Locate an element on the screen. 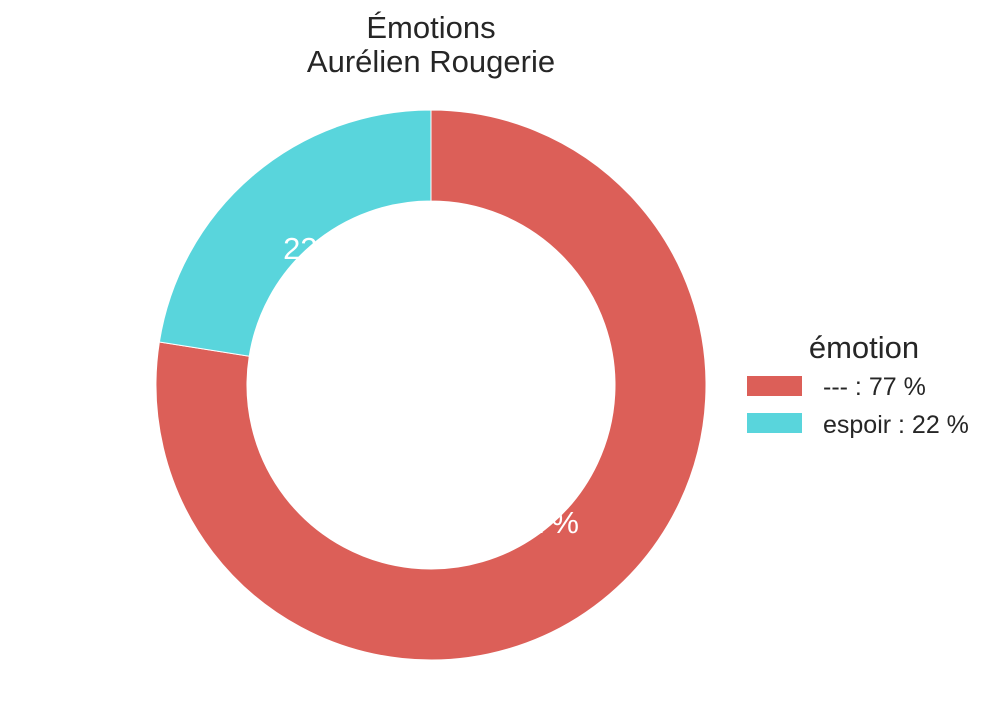 The width and height of the screenshot is (1007, 704). chart-title-line-1: Émotions is located at coordinates (430, 27).